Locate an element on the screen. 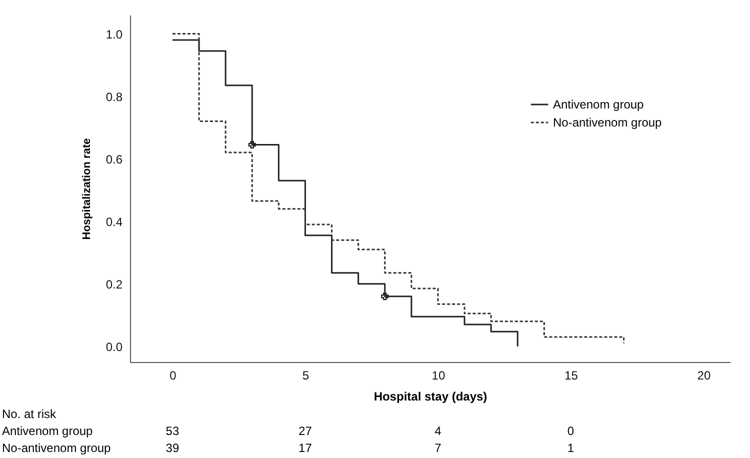  text: 17 is located at coordinates (305, 448).